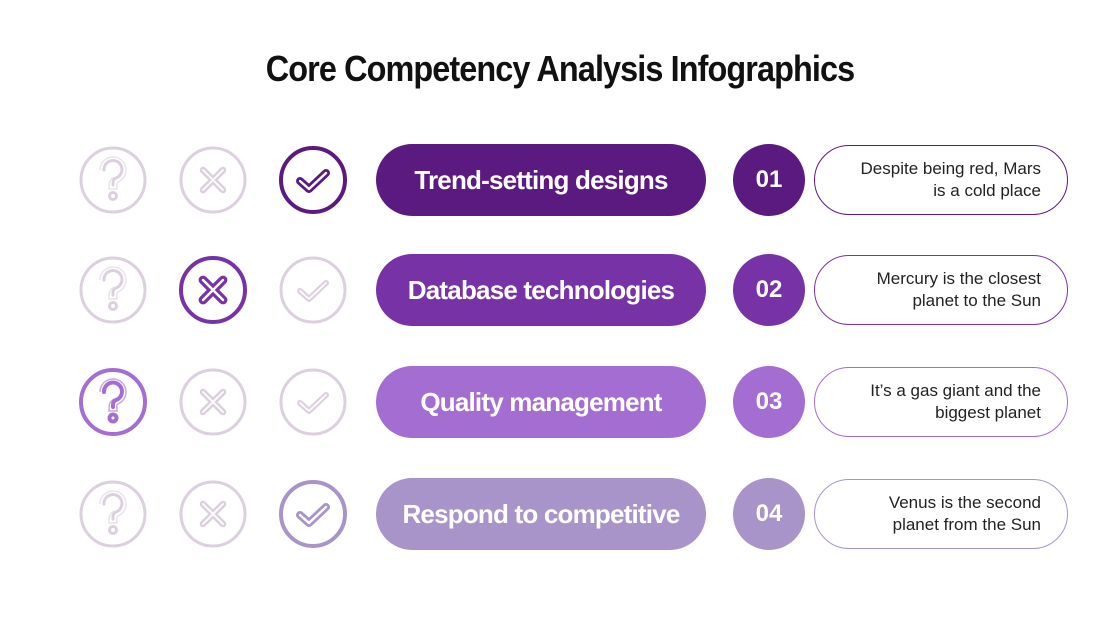 This screenshot has height=630, width=1120. Describe the element at coordinates (950, 168) in the screenshot. I see `description-line: Despite being red, Mars` at that location.